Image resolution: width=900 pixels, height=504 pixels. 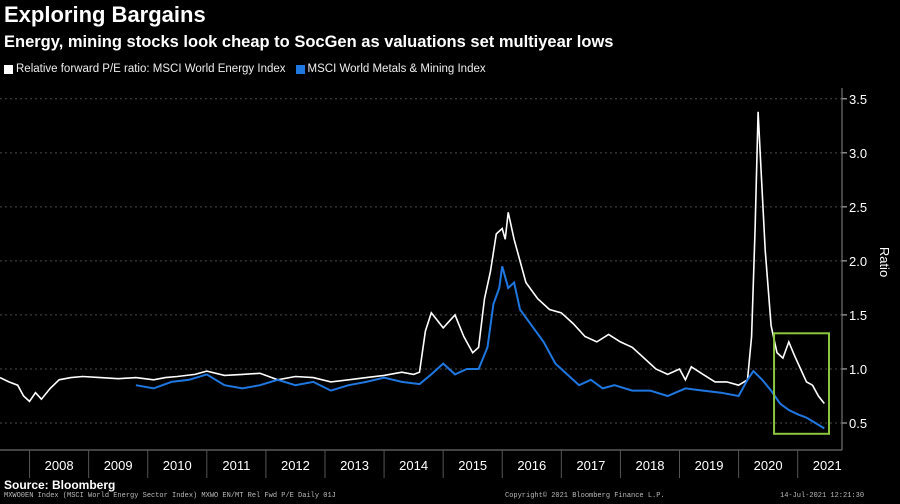 I want to click on y-tick-label: 1.0, so click(x=858, y=369).